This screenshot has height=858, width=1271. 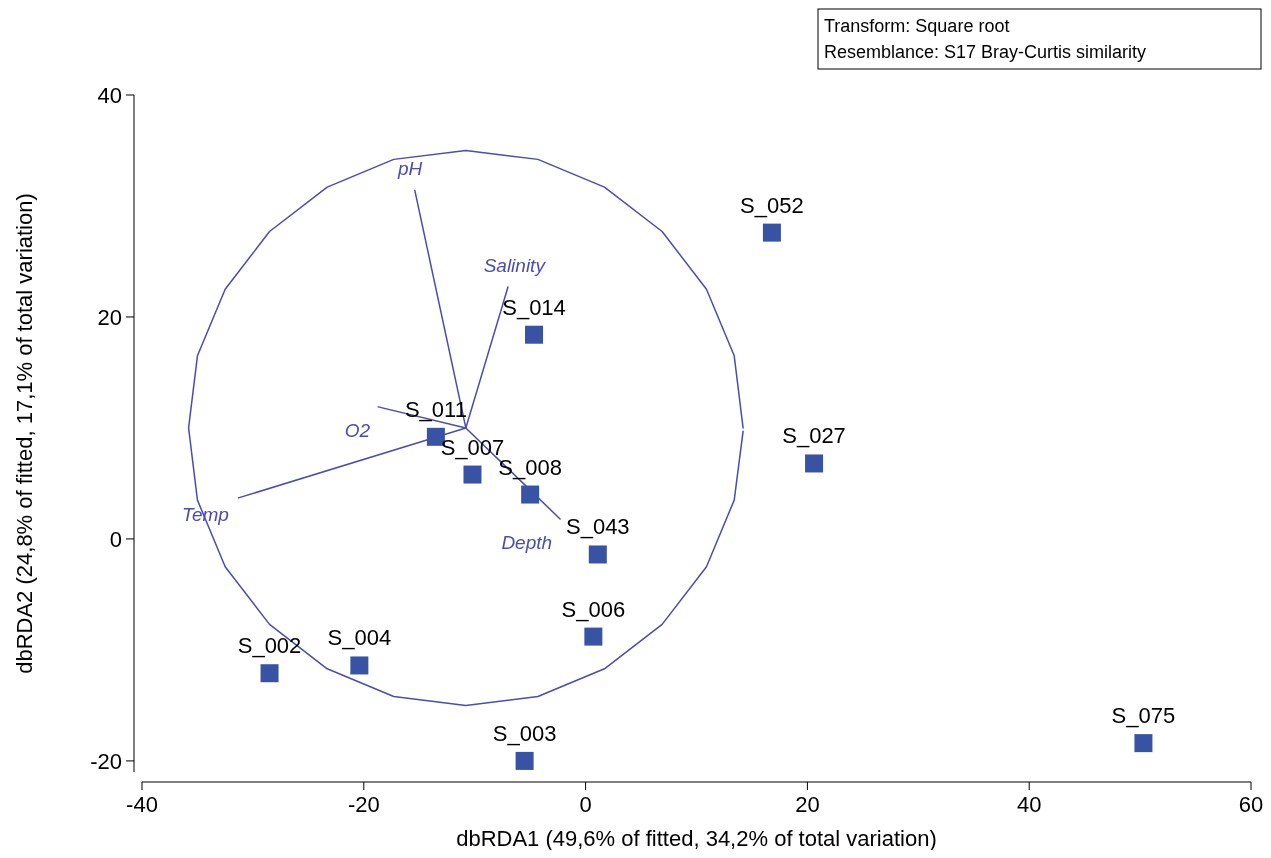 I want to click on annotation: S_004, so click(x=359, y=638).